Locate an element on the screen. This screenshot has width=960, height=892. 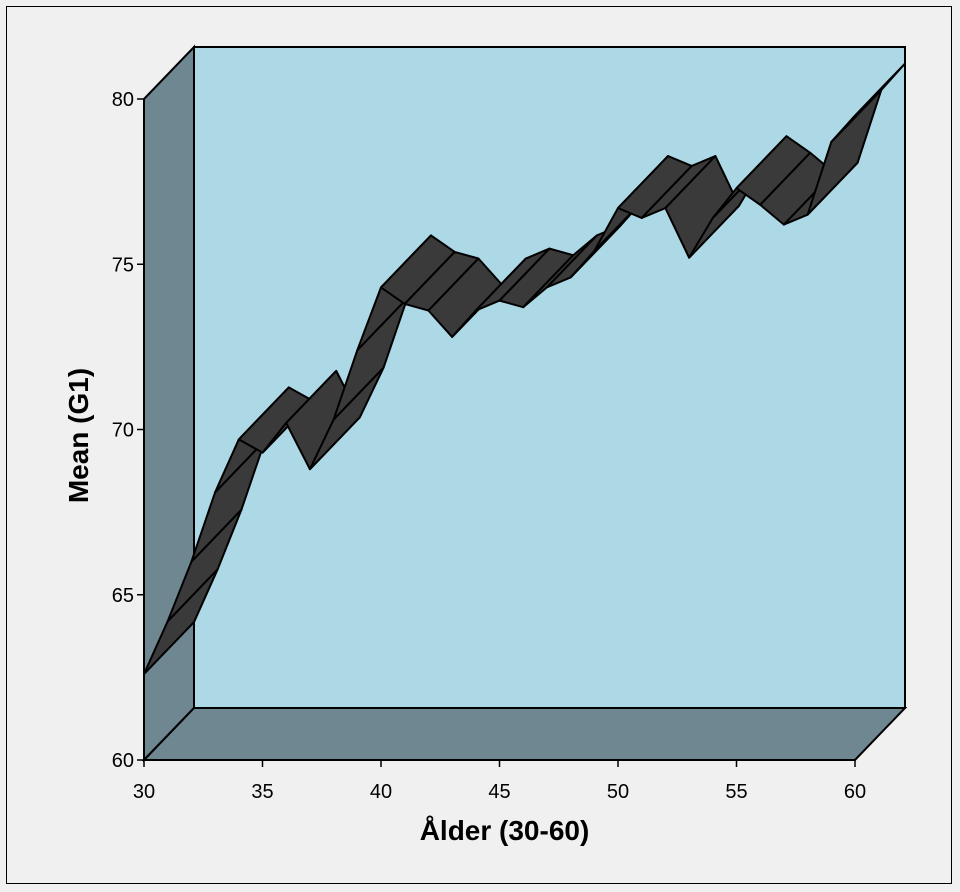
floor is located at coordinates (524, 734).